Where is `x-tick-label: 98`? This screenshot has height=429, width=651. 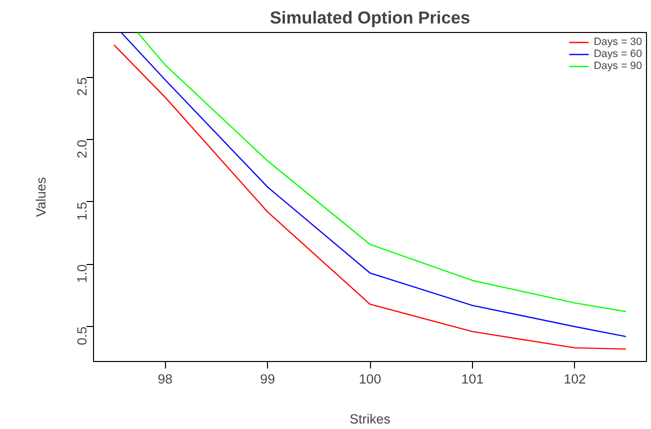 x-tick-label: 98 is located at coordinates (165, 379).